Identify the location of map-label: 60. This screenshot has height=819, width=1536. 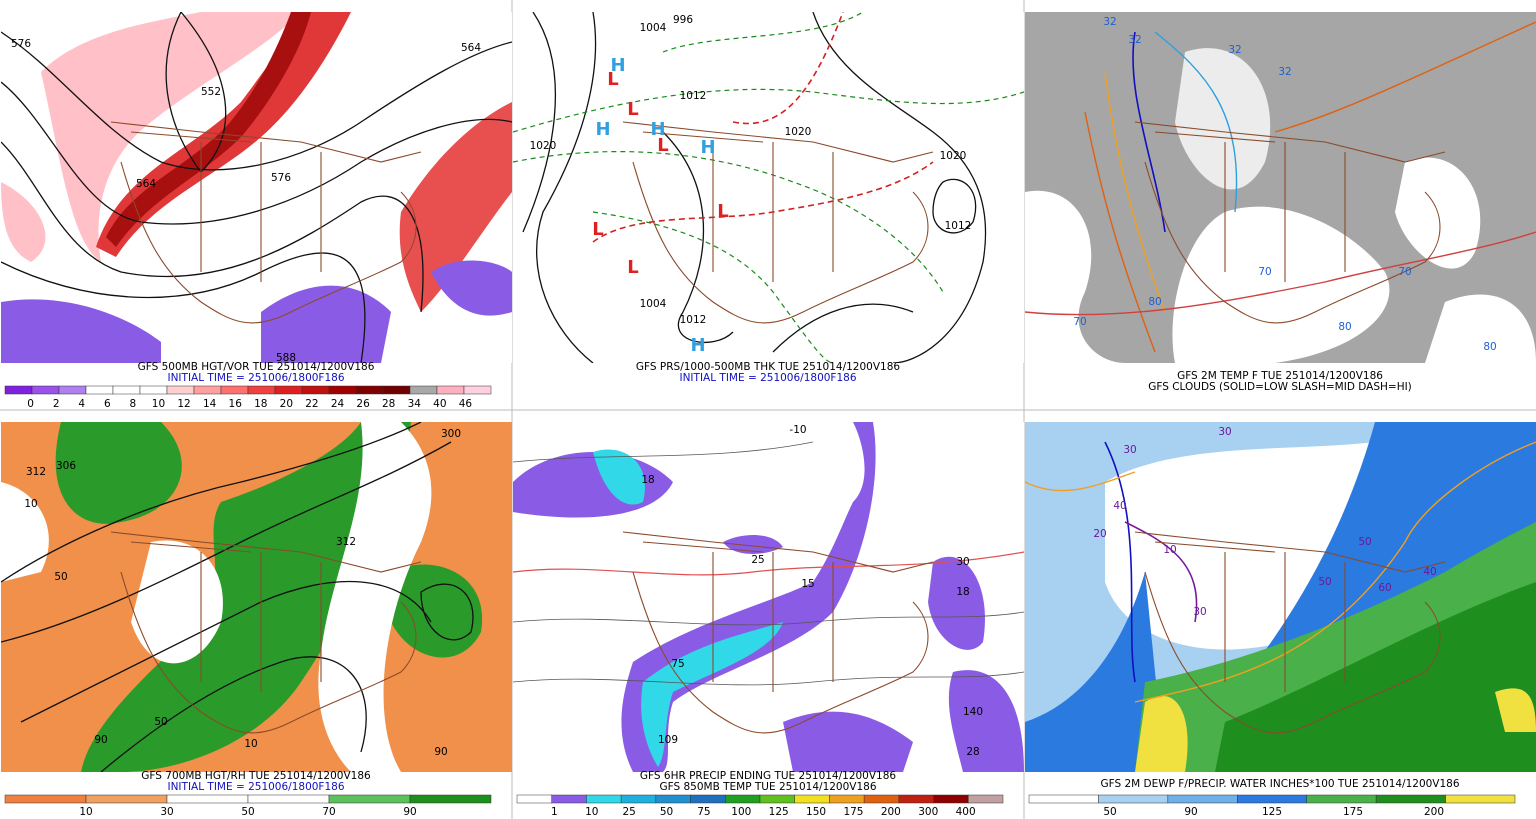
(1384, 588).